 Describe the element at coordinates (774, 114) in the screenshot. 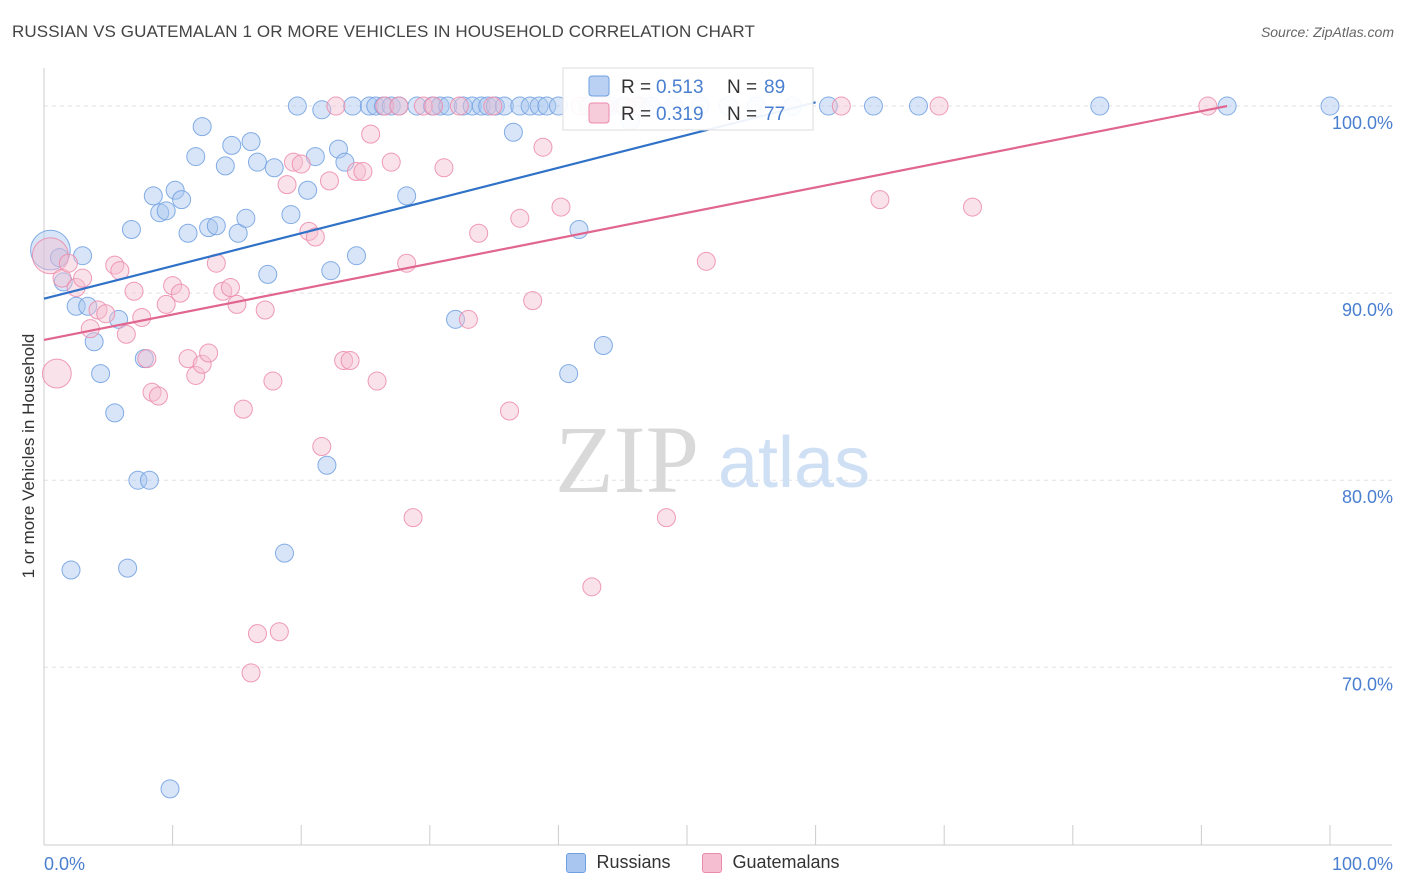

I see `stats-legend-n-value-guatemalans: 77` at that location.